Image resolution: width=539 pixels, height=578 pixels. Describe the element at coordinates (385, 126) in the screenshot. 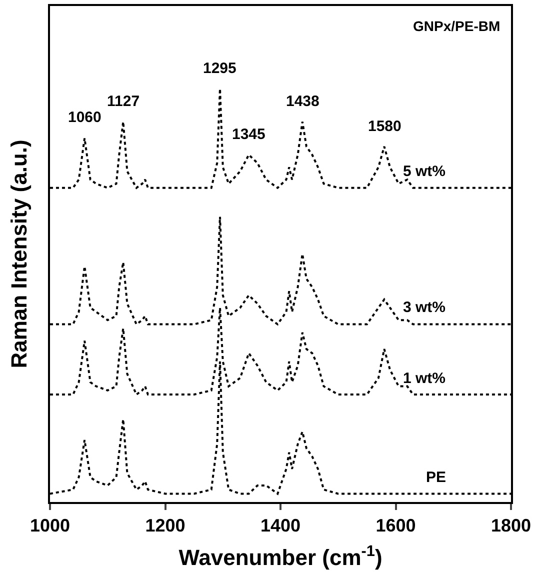

I see `annotation: 1580` at that location.